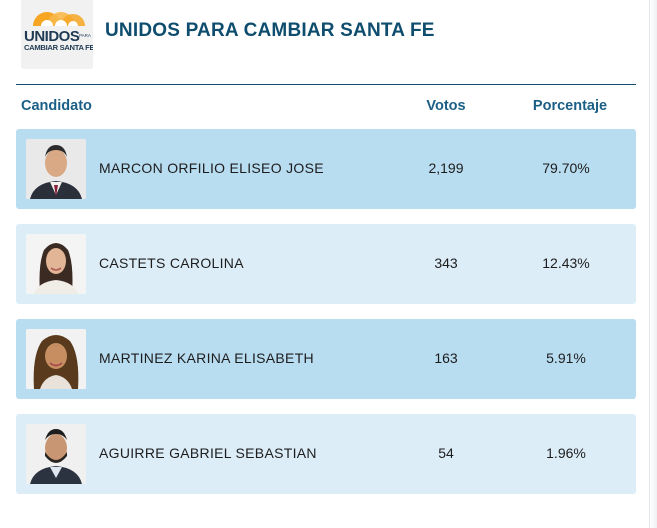 The image size is (657, 528). What do you see at coordinates (326, 264) in the screenshot?
I see `candidate-row: CASTETS CAROLINA 343 12.43%` at bounding box center [326, 264].